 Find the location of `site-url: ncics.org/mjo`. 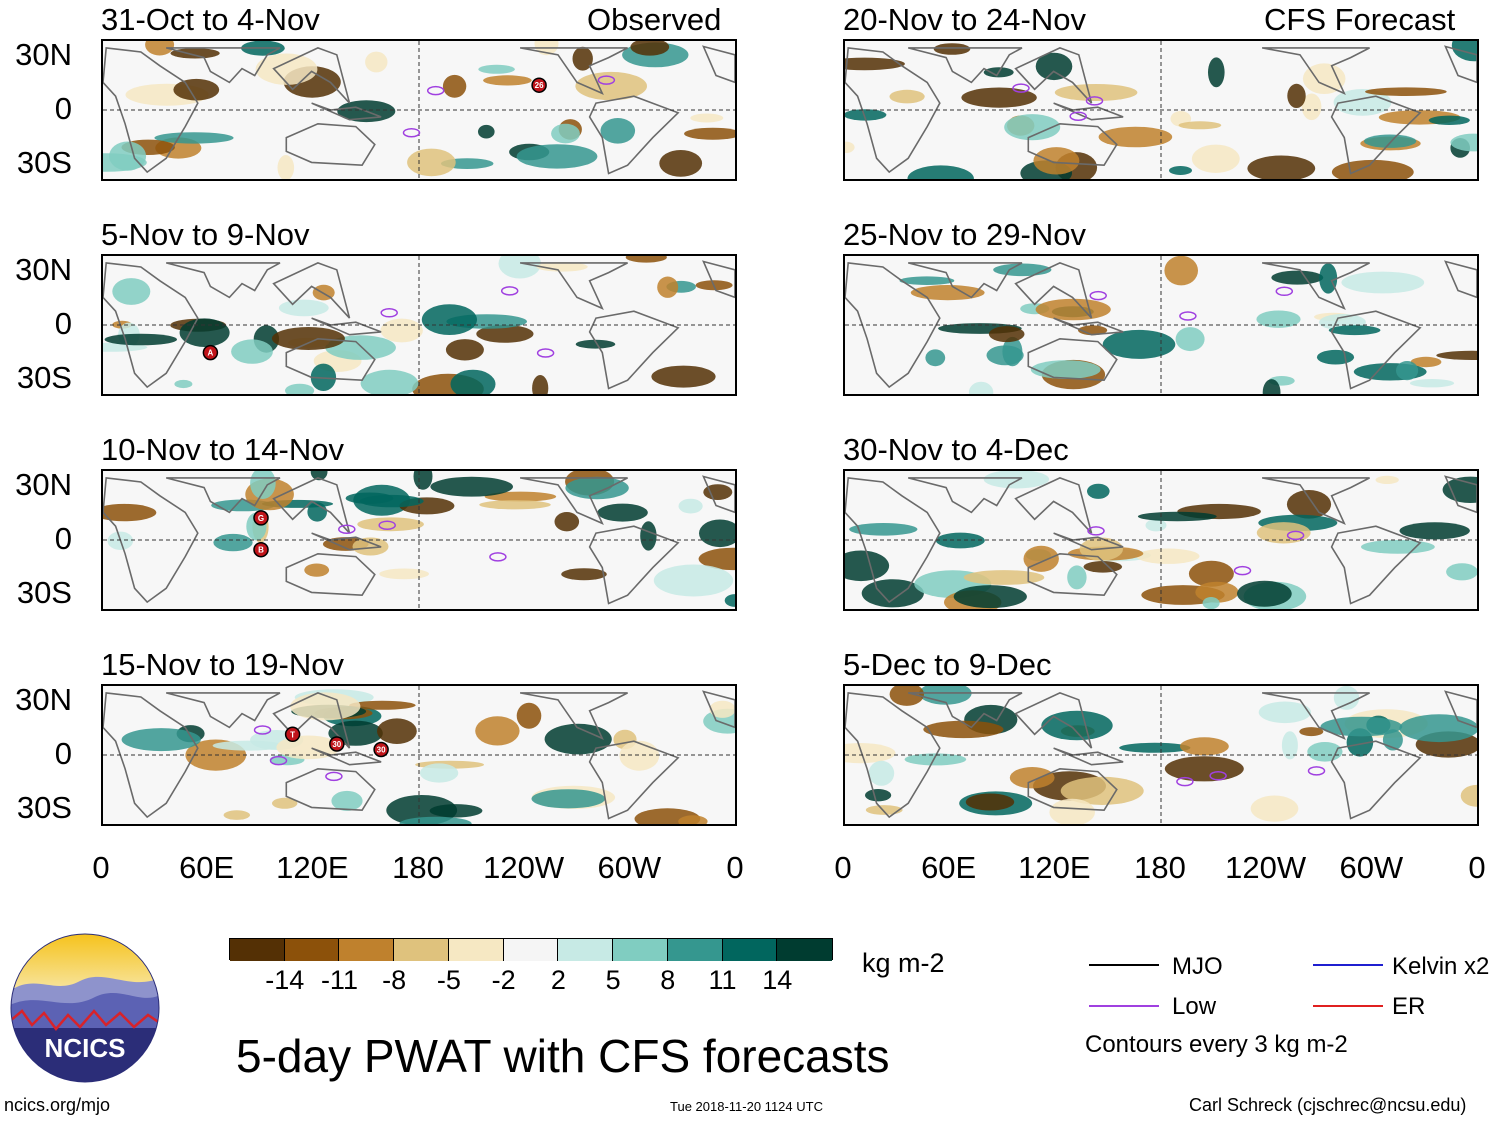

site-url: ncics.org/mjo is located at coordinates (57, 1105).